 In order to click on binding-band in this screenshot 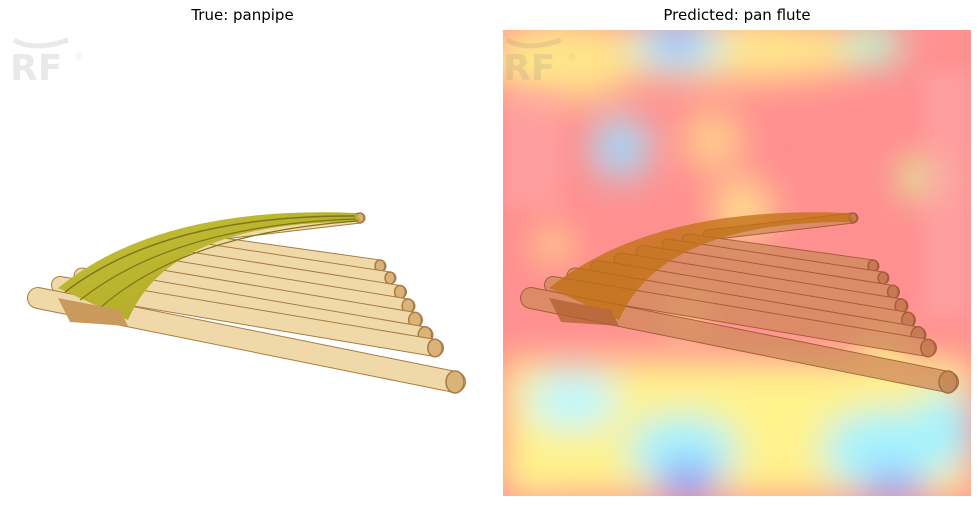, I will do `click(210, 269)`.